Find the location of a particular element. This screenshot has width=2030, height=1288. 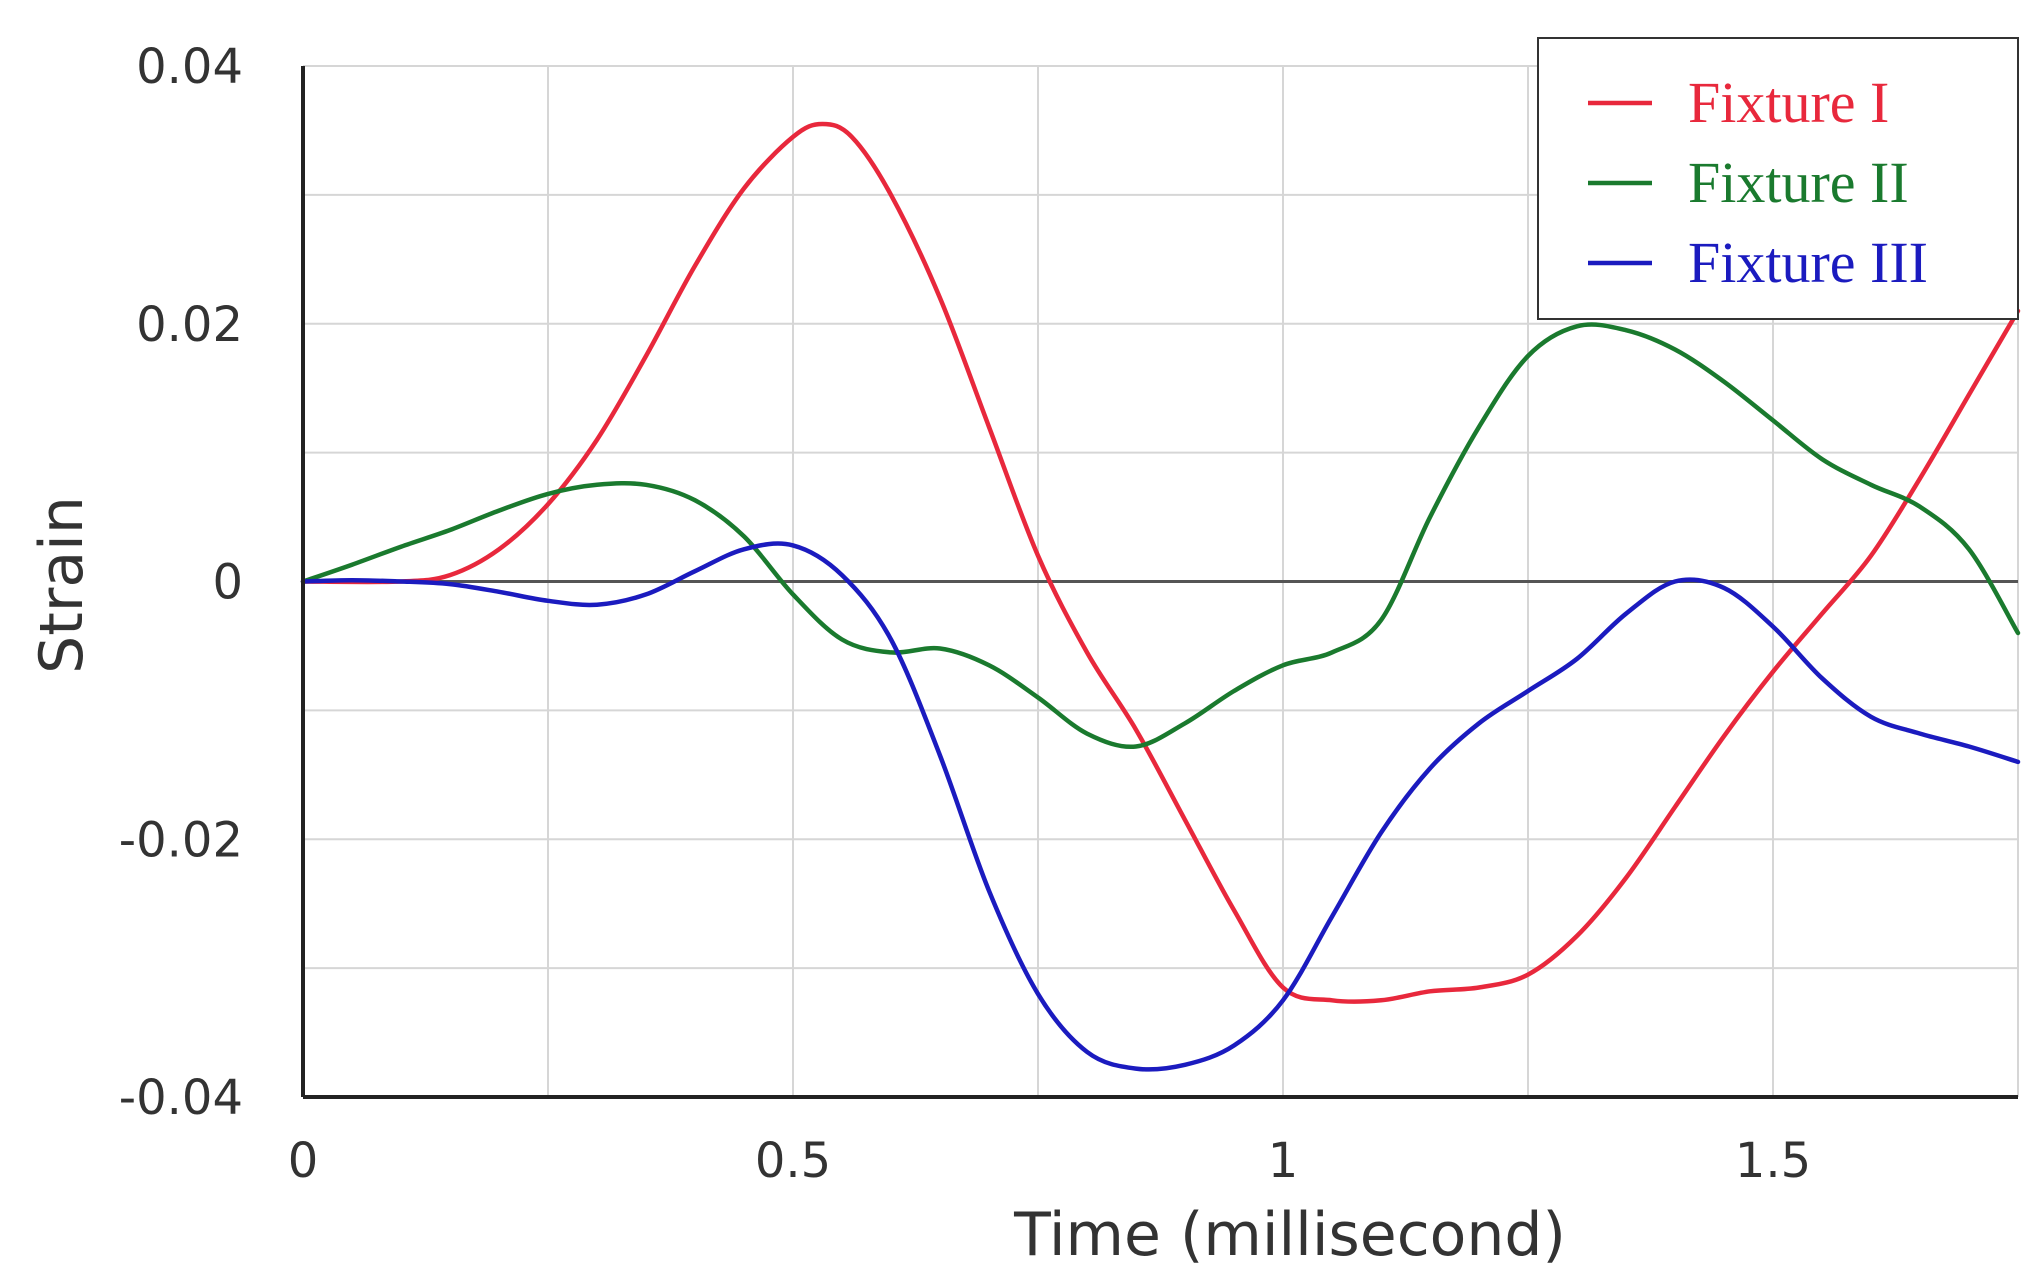

legend-items: Fixture I Fixture II Fixture III is located at coordinates (1758, 182).